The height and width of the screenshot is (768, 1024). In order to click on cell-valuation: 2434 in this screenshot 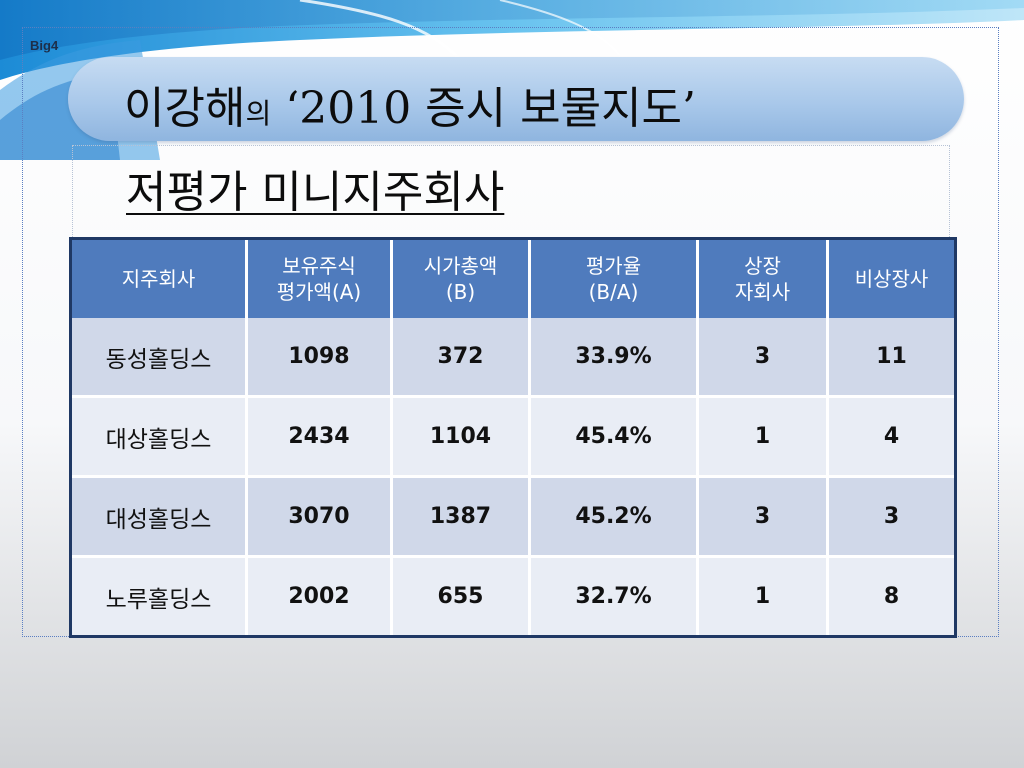, I will do `click(320, 438)`.